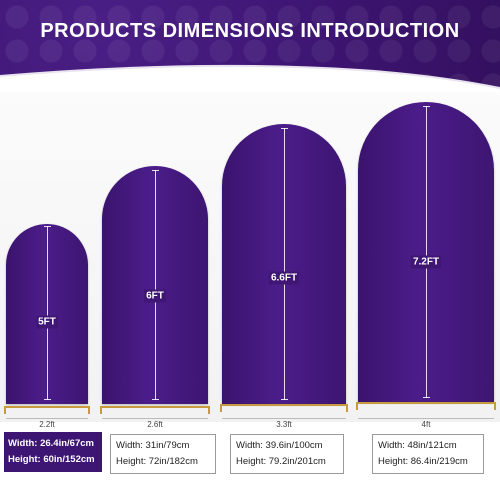  What do you see at coordinates (250, 31) in the screenshot?
I see `page-title: PRODUCTS DIMENSIONS INTRODUCTION` at bounding box center [250, 31].